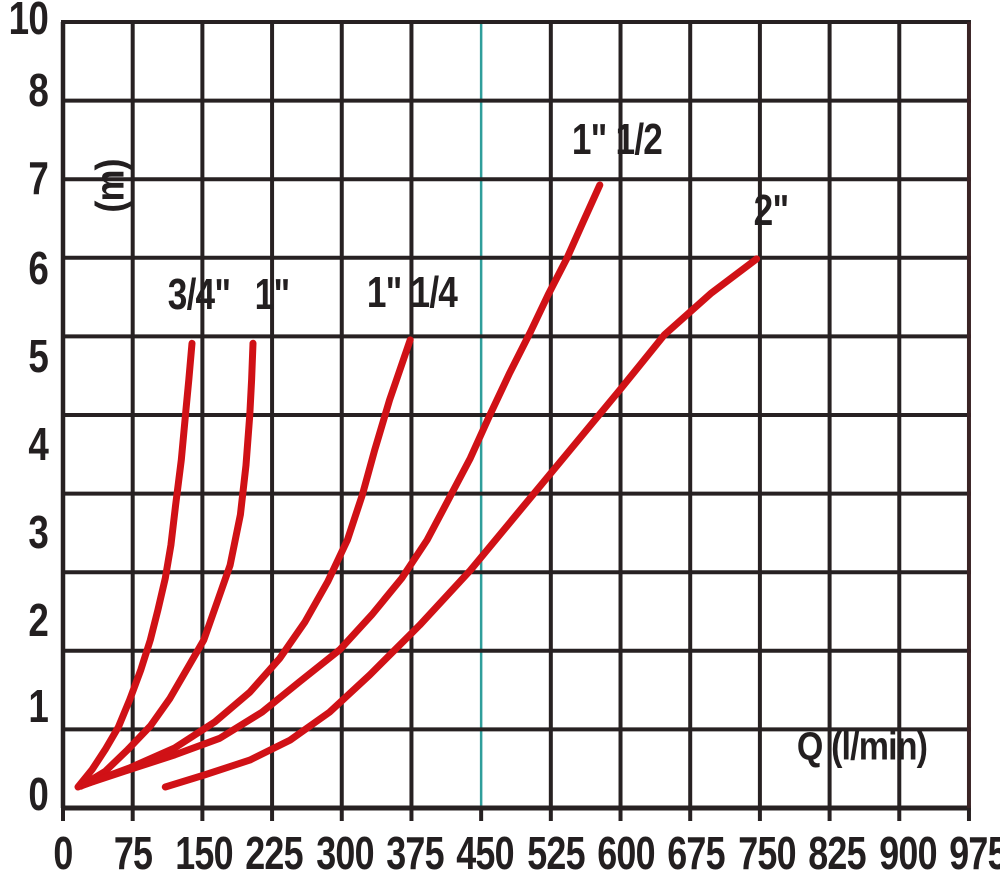  I want to click on x-tick-label-75: 75, so click(133, 851).